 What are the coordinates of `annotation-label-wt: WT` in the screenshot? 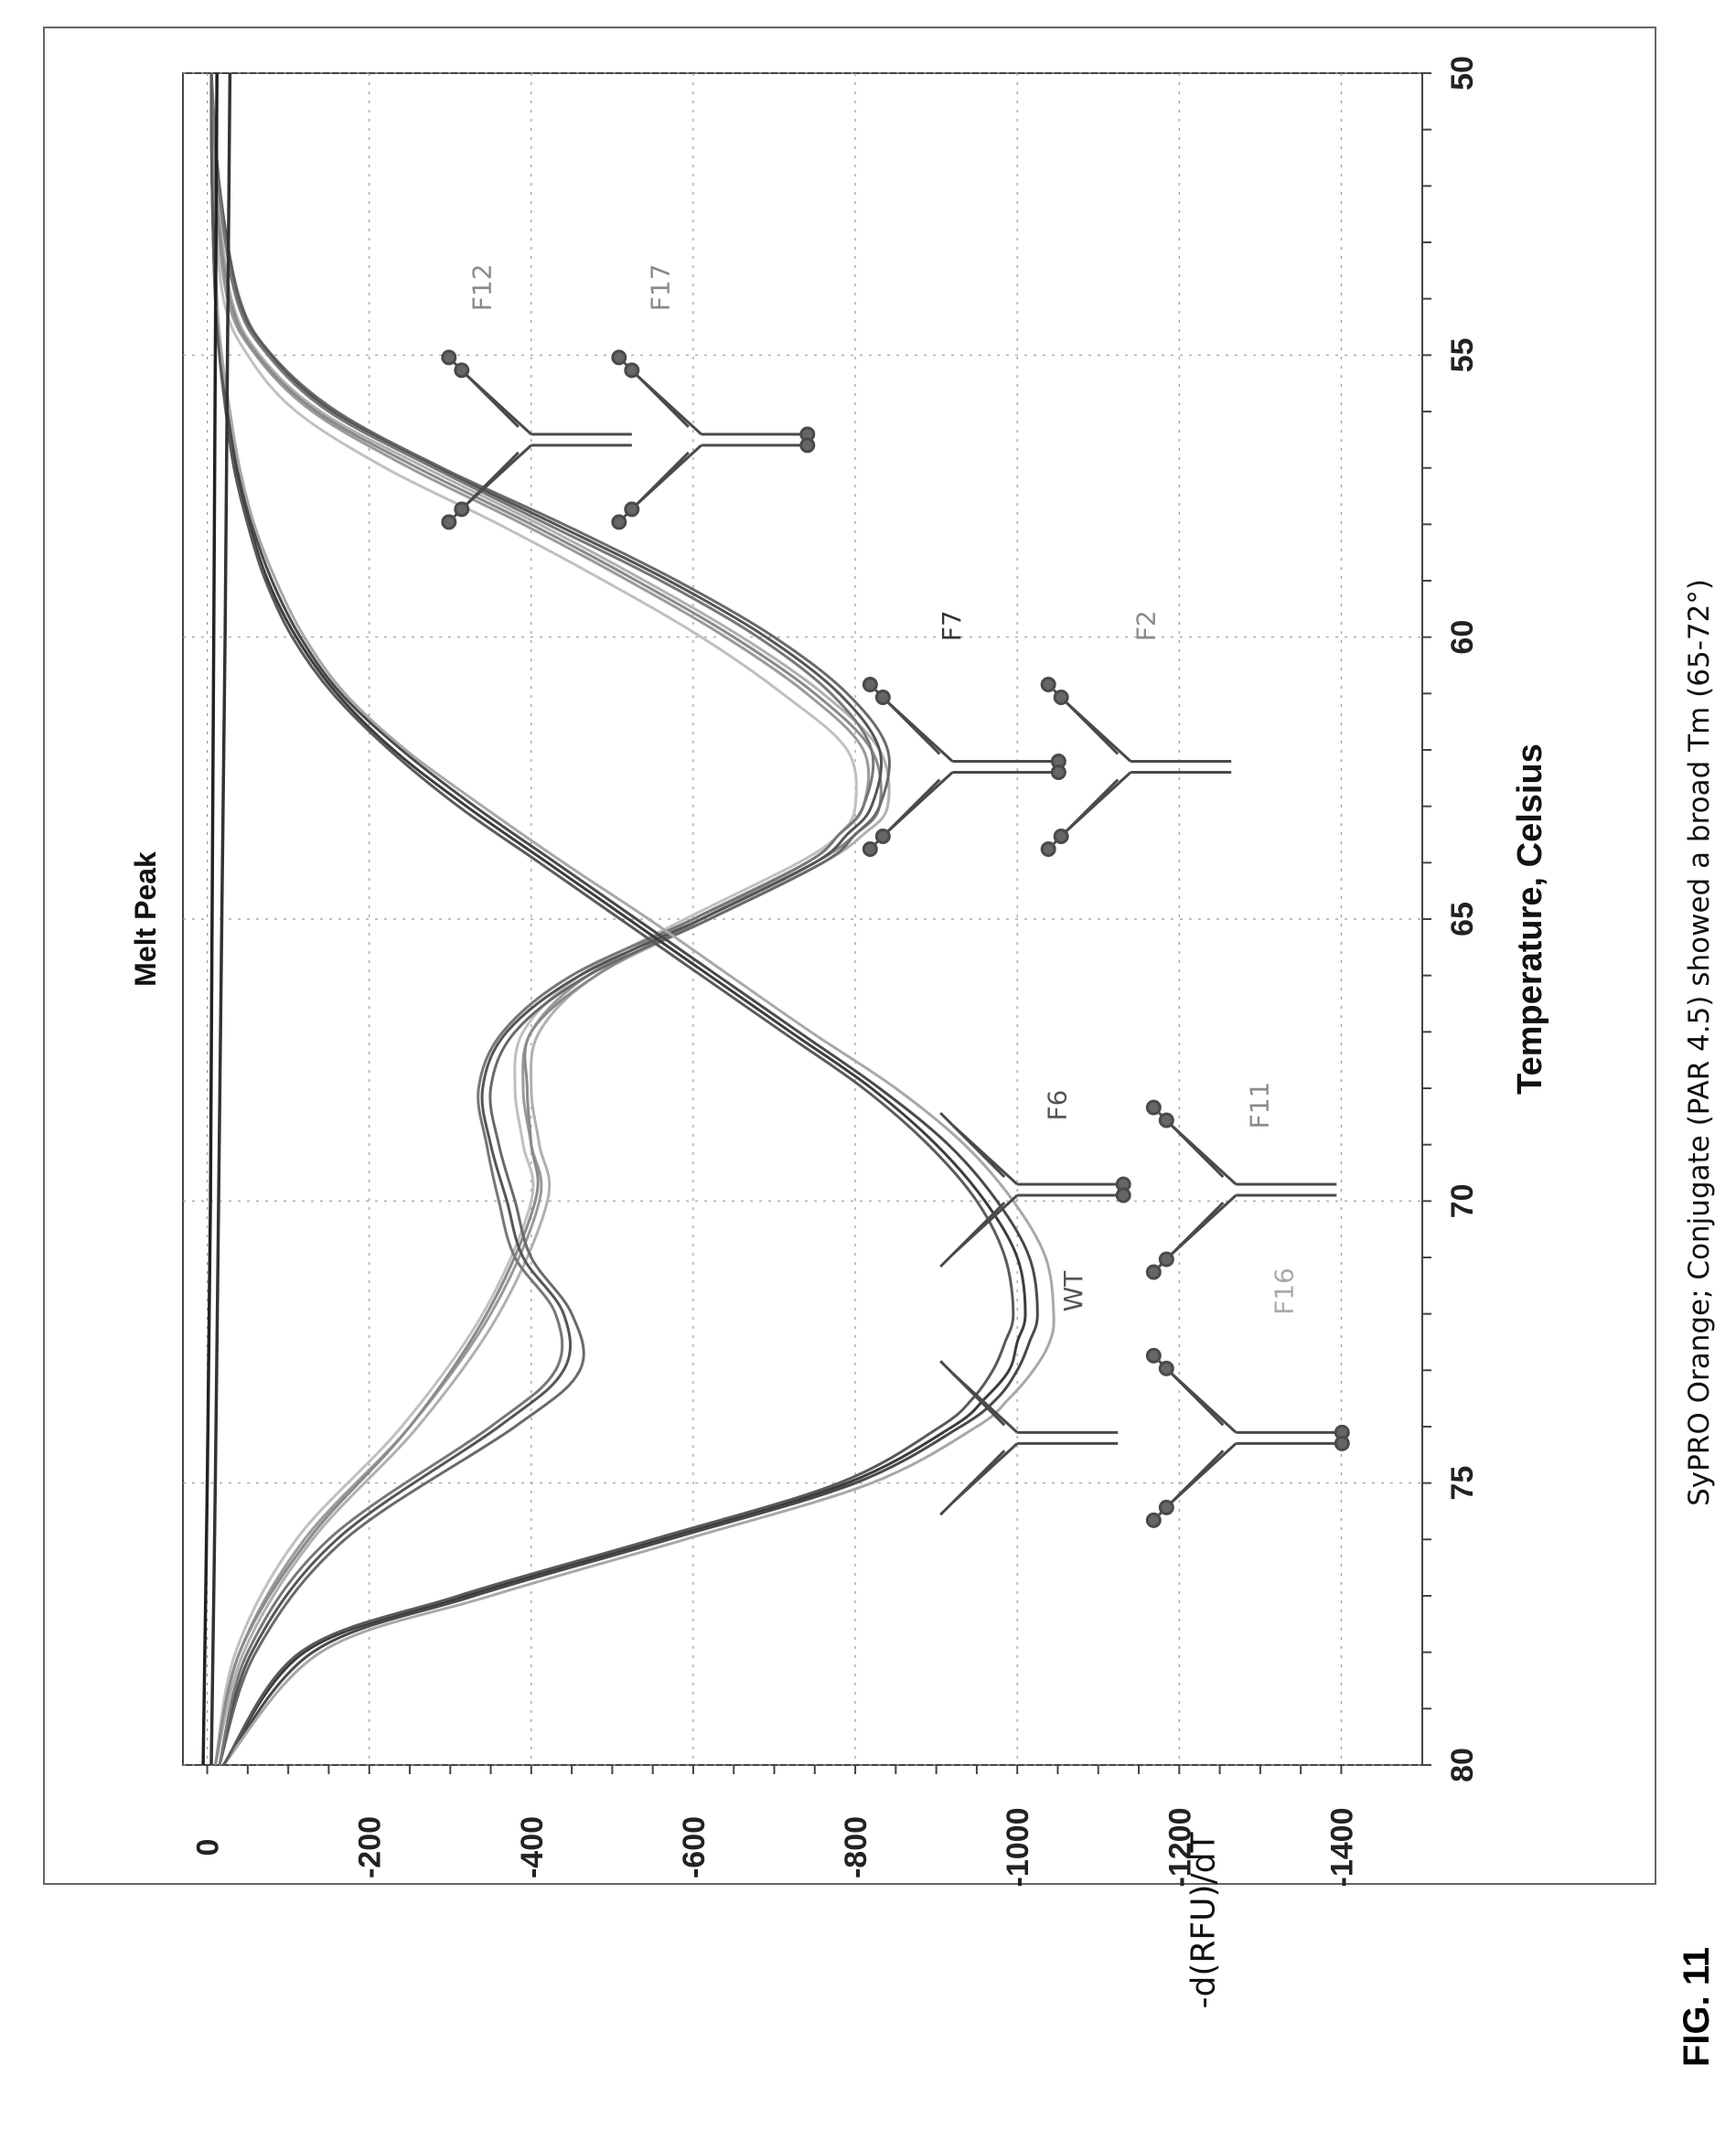 It's located at (1073, 1291).